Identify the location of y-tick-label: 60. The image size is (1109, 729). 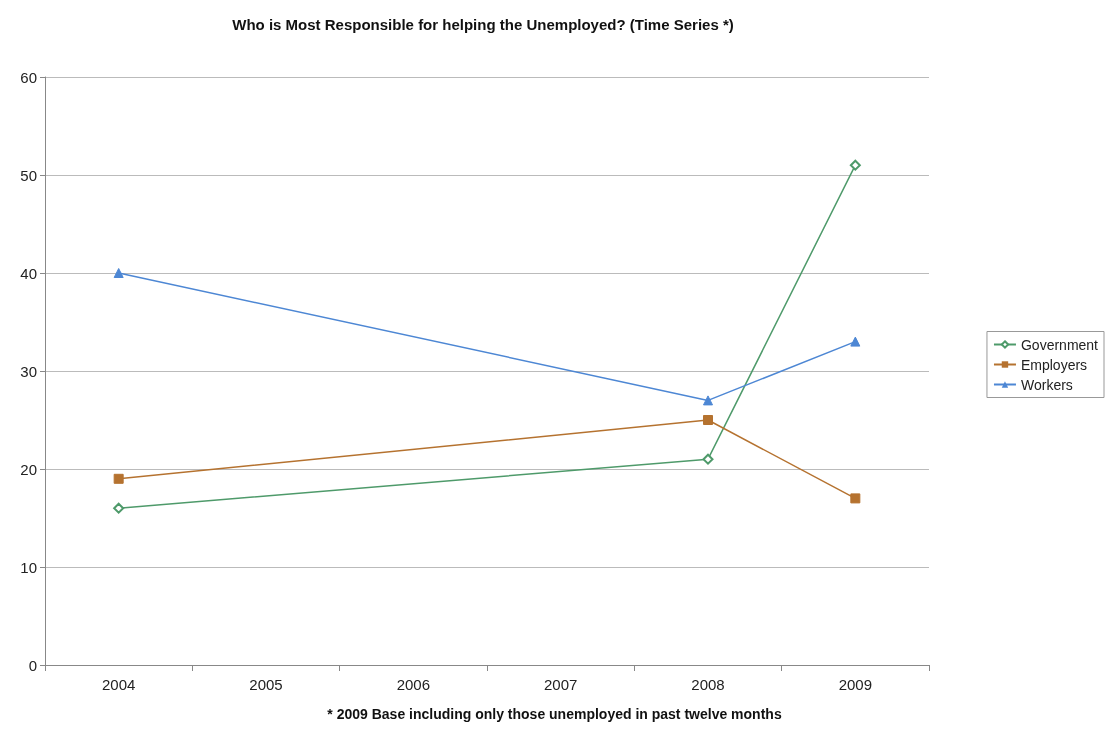
(28, 77).